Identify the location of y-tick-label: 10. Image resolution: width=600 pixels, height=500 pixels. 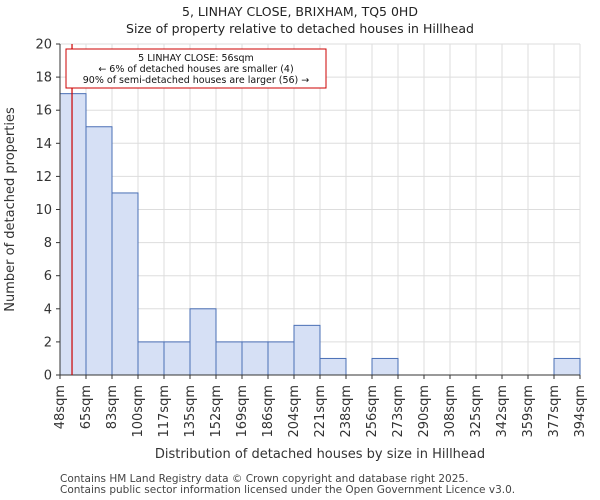
(43, 210).